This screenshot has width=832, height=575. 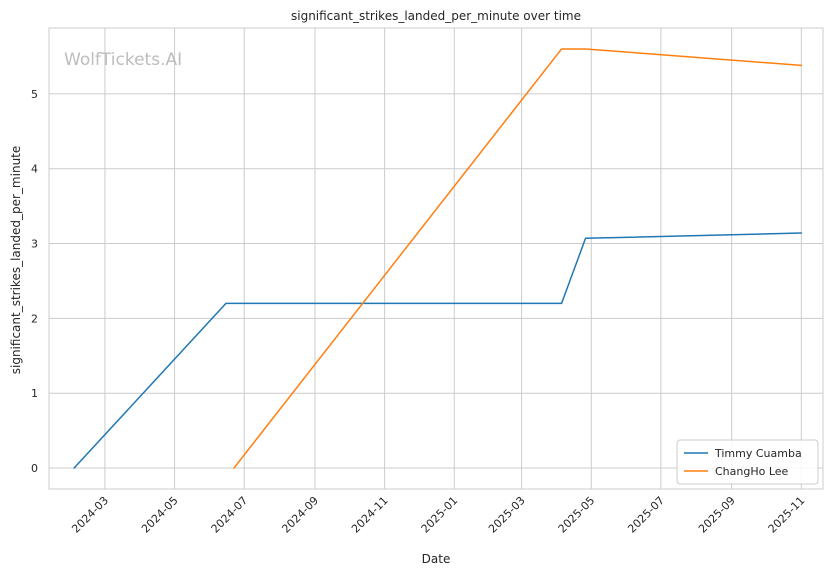 What do you see at coordinates (758, 453) in the screenshot?
I see `legend-label: Timmy Cuamba` at bounding box center [758, 453].